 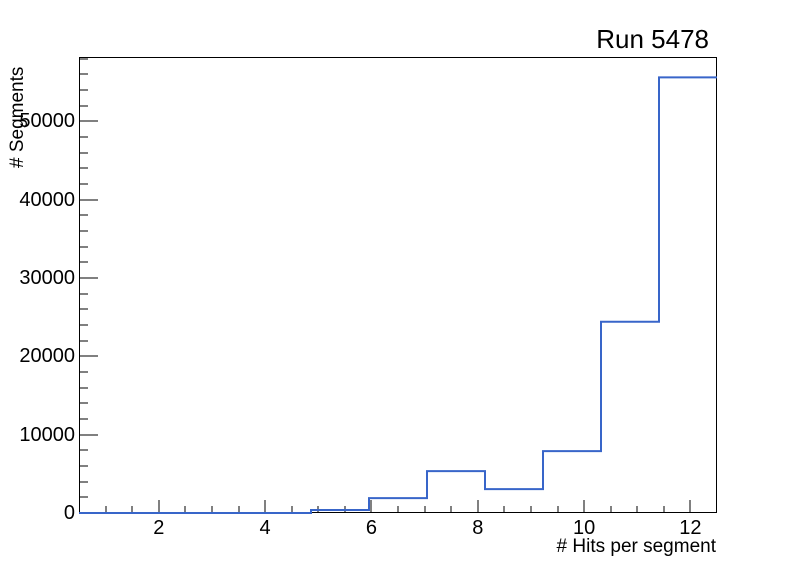 I want to click on y-tick-label: 20000, so click(x=47, y=356).